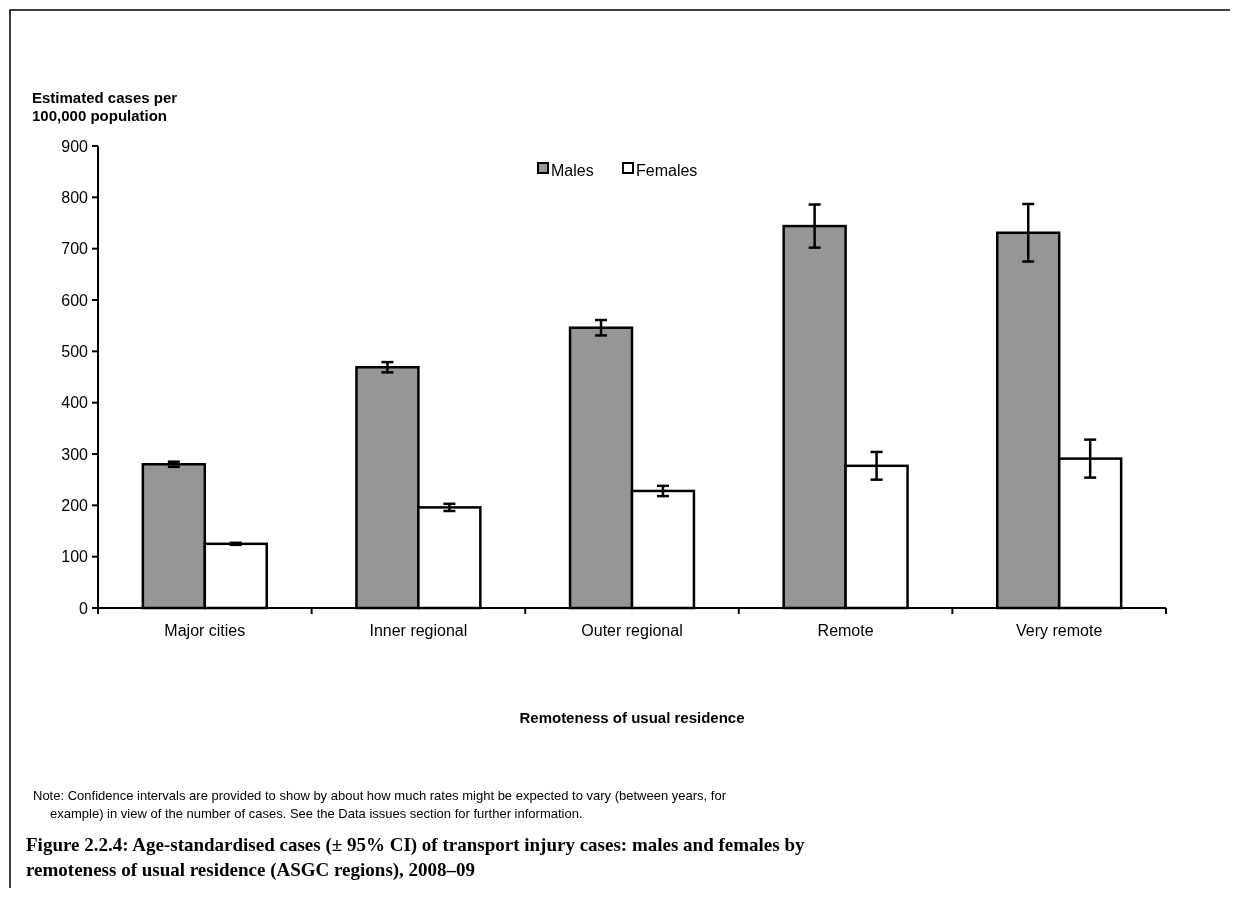 The image size is (1239, 897). I want to click on y-tick-label: 200, so click(75, 505).